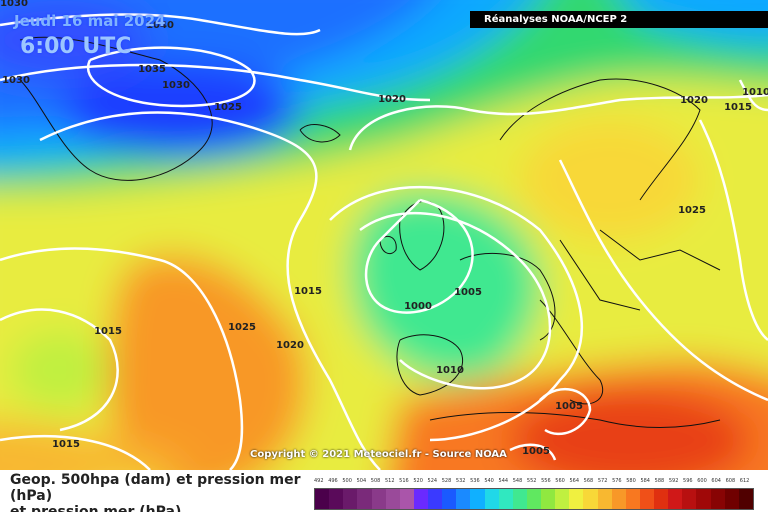 The width and height of the screenshot is (768, 512). What do you see at coordinates (744, 481) in the screenshot?
I see `color-scale-tick: 612` at bounding box center [744, 481].